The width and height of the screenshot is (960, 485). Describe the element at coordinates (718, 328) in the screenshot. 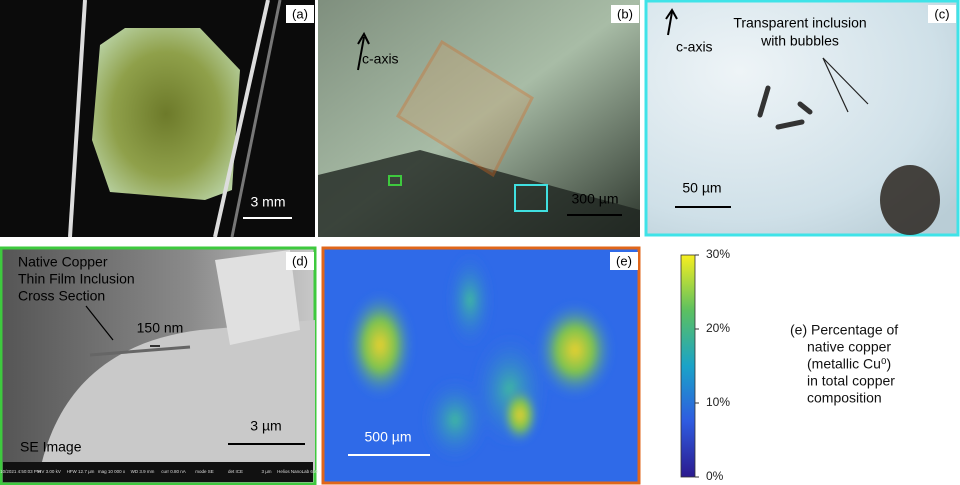

I see `tick-label: 20%` at that location.